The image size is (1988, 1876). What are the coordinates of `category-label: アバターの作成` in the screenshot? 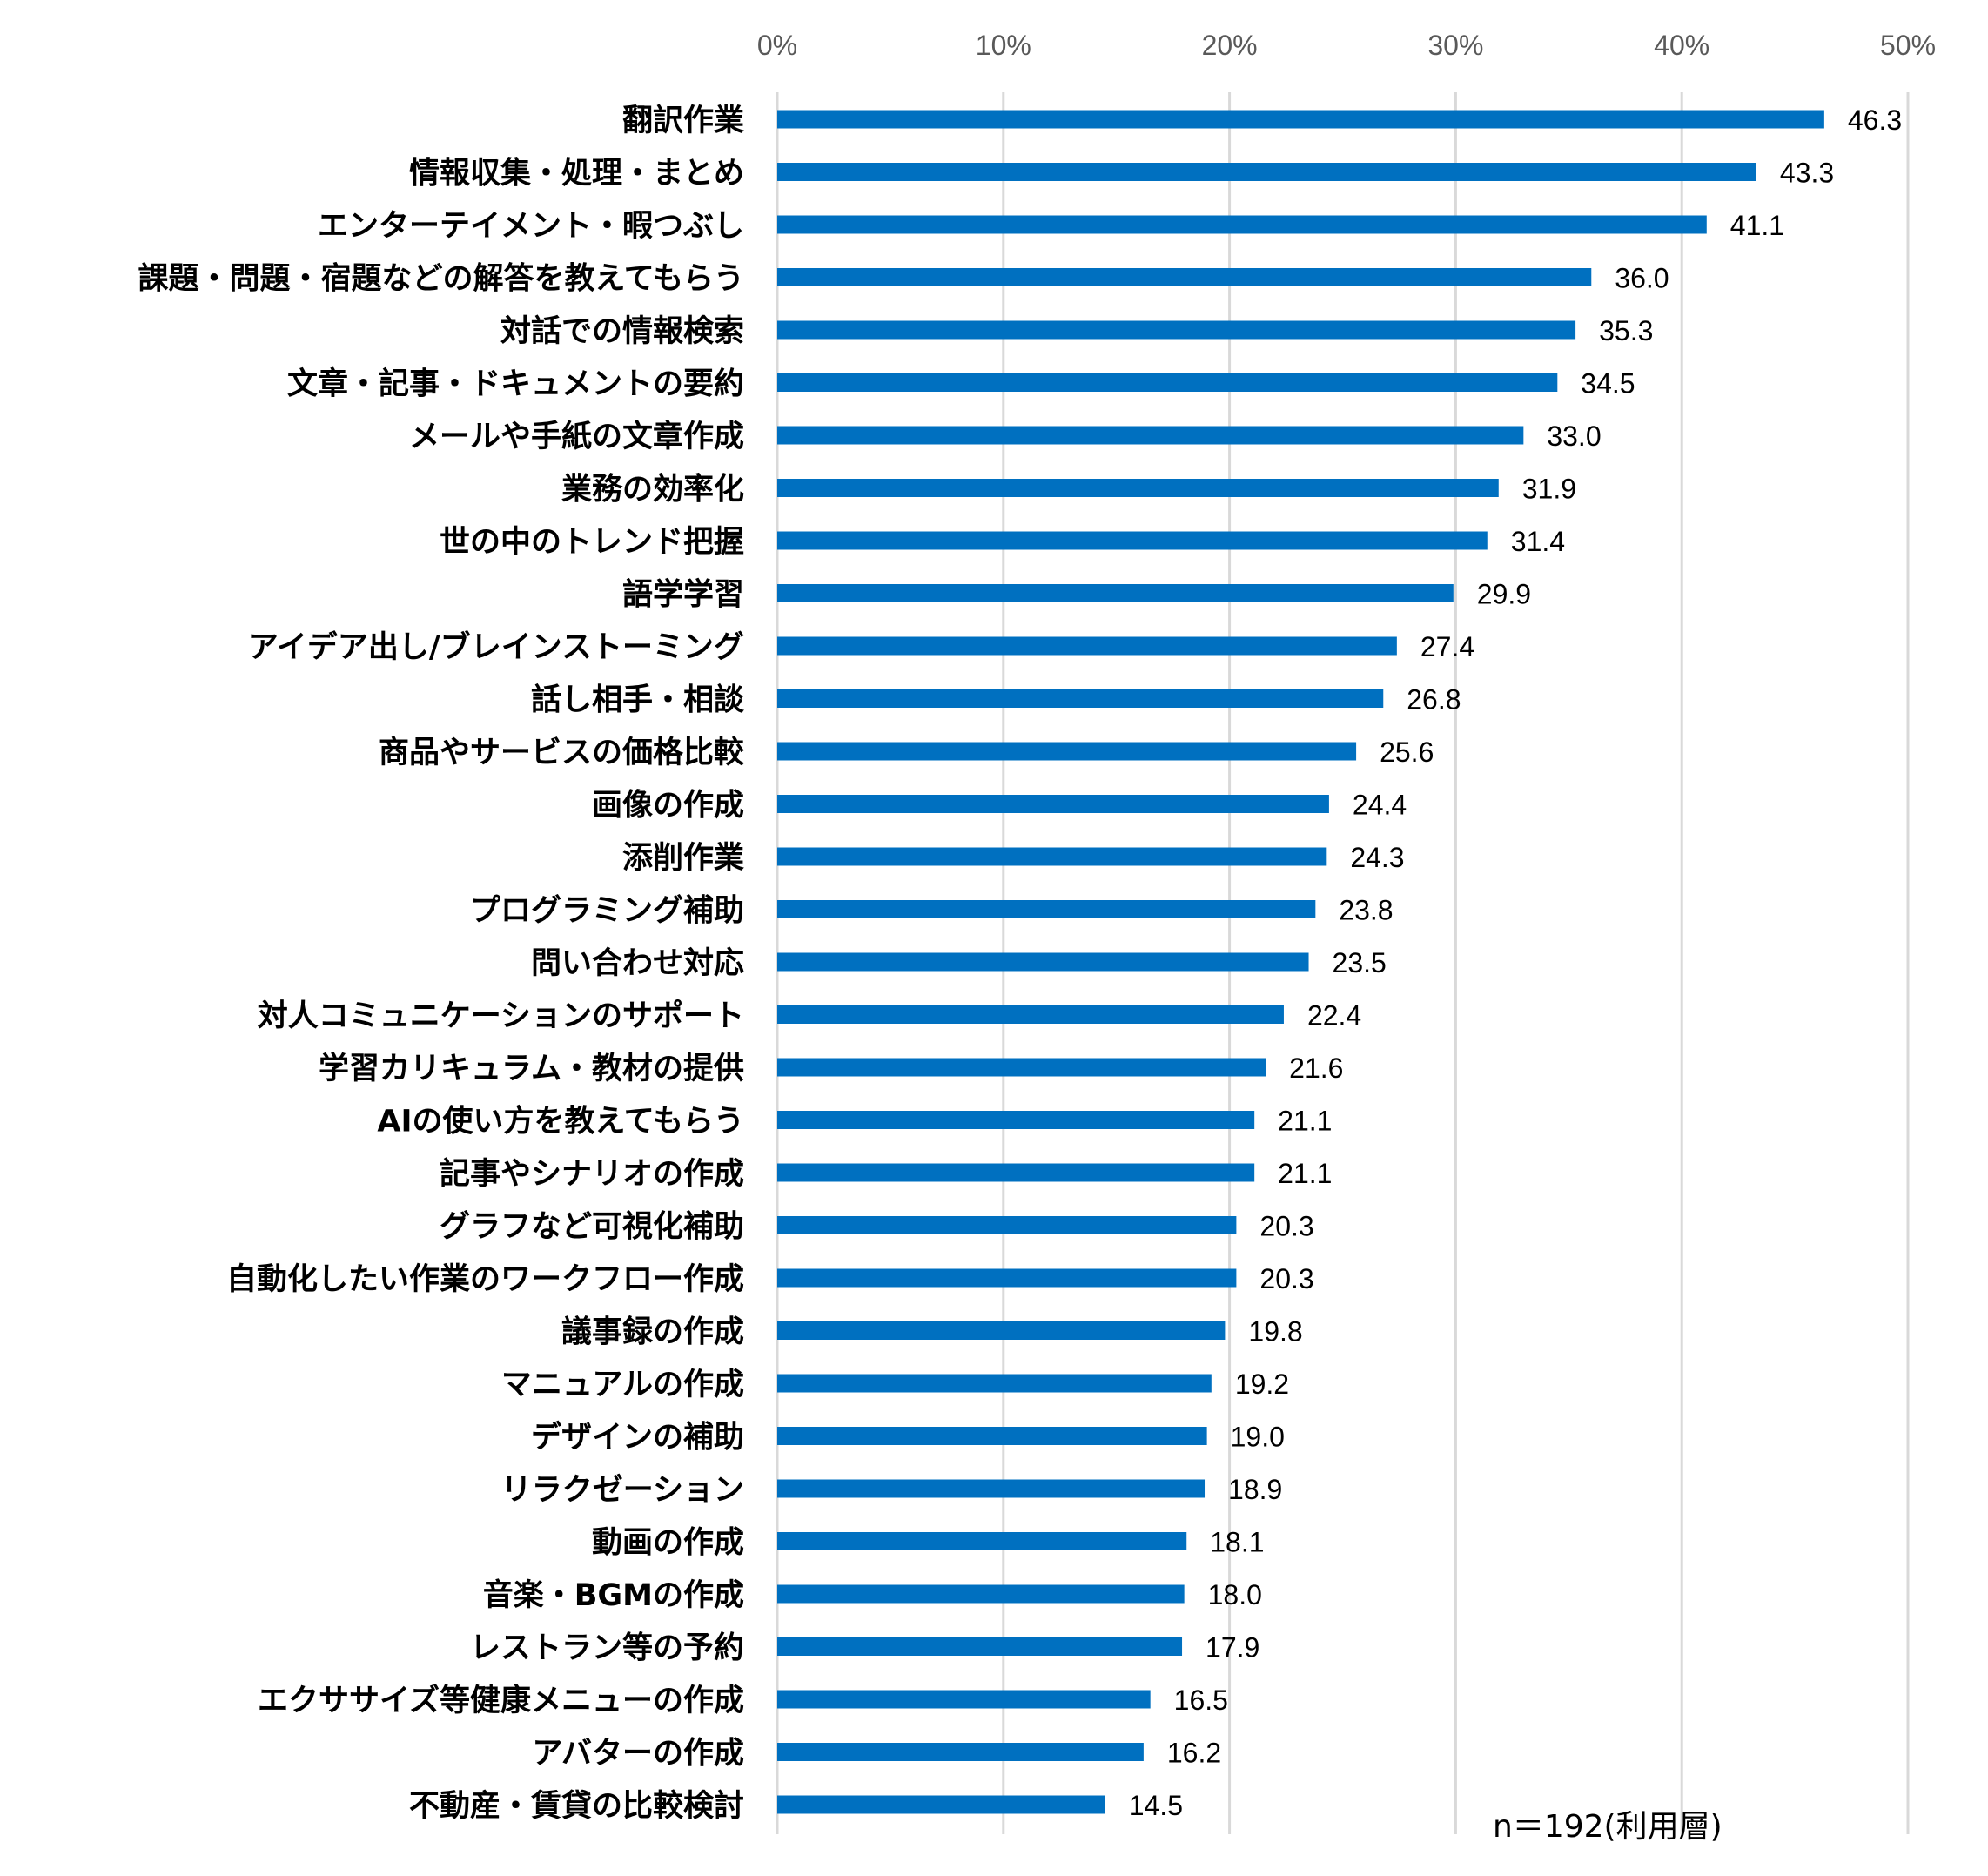 It's located at (638, 1754).